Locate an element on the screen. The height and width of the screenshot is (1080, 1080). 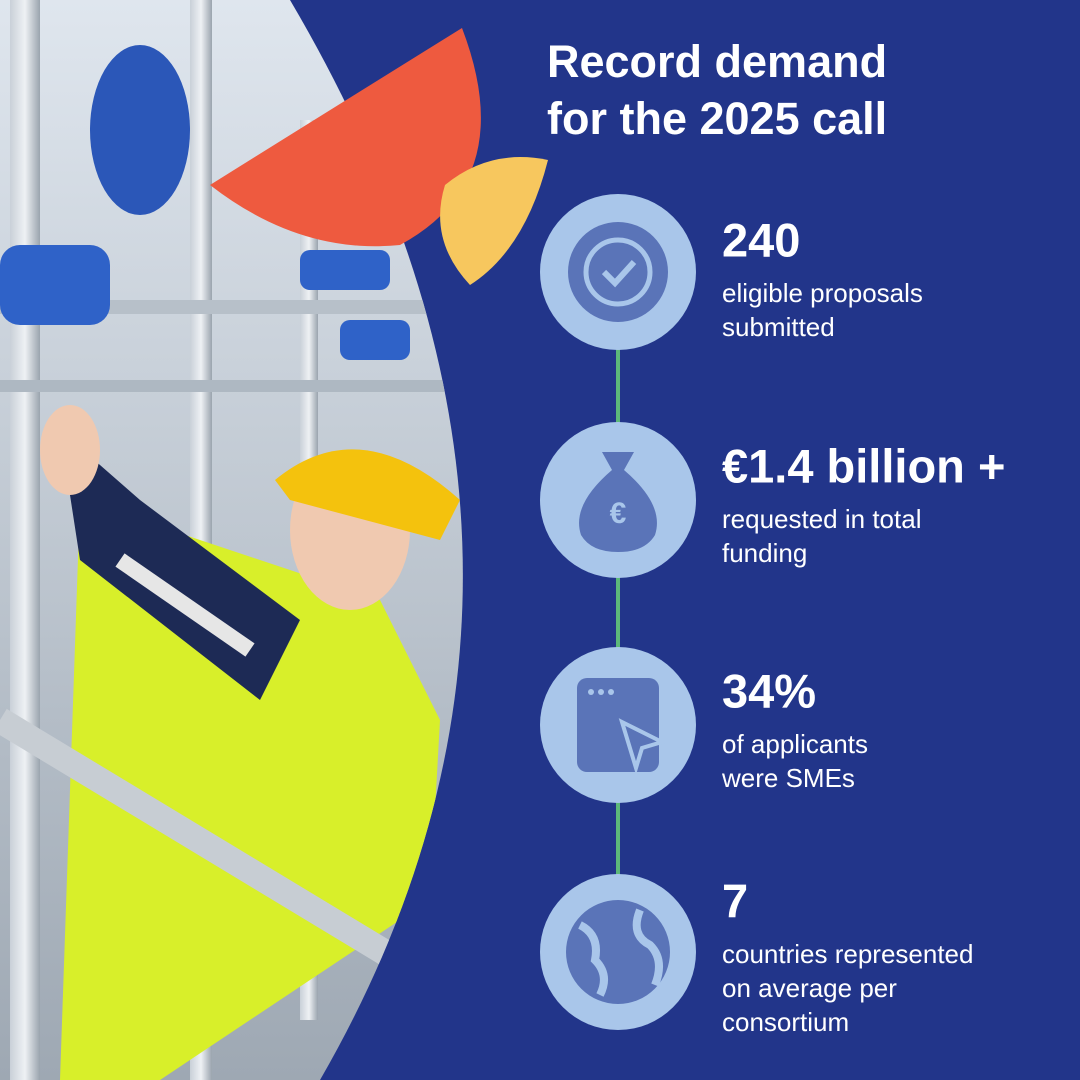
stat-value: 7 is located at coordinates (735, 900).